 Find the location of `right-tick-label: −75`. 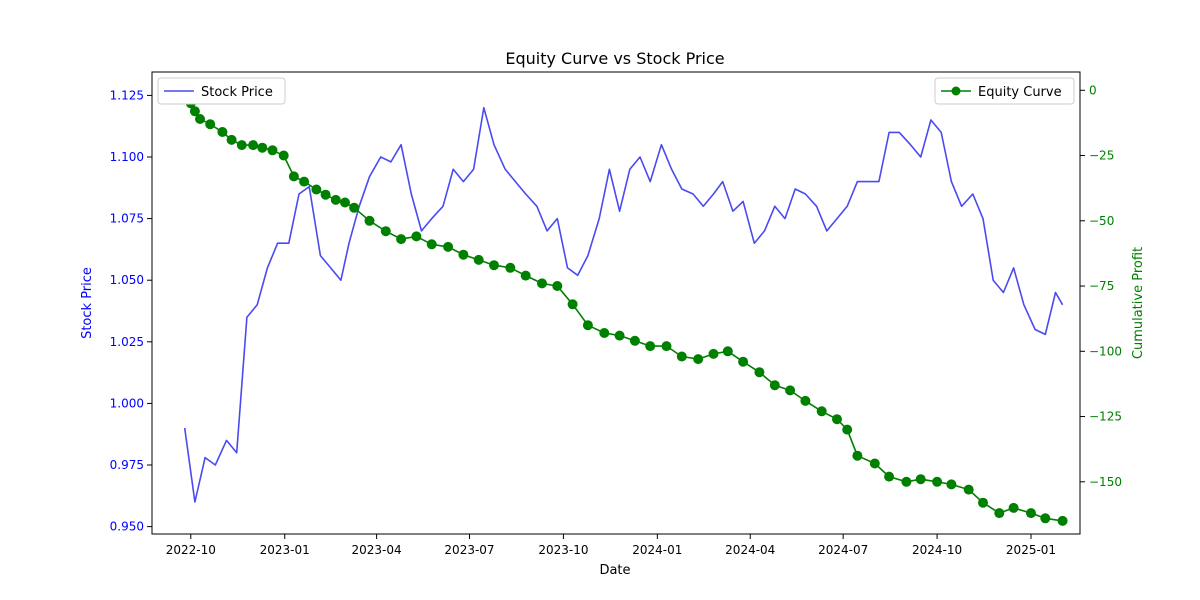

right-tick-label: −75 is located at coordinates (1101, 286).